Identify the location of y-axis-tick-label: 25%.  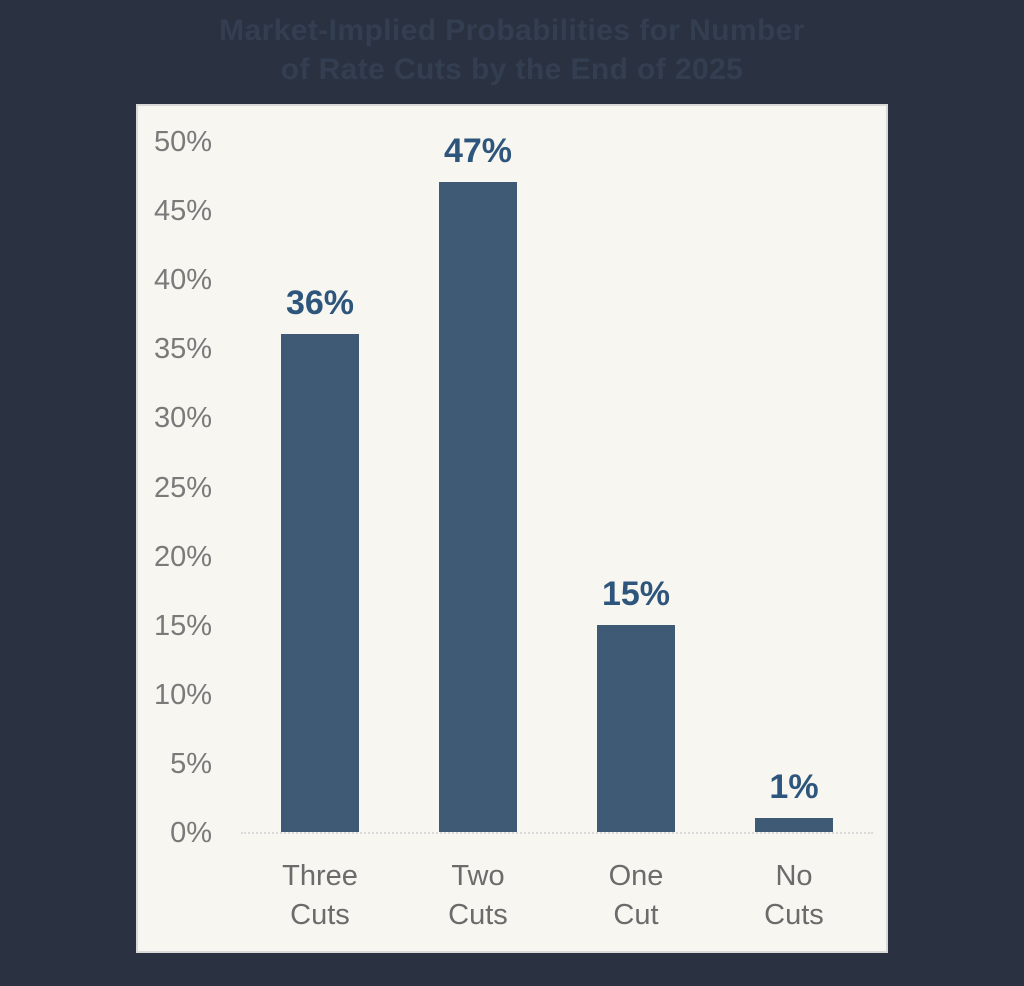
(182, 487).